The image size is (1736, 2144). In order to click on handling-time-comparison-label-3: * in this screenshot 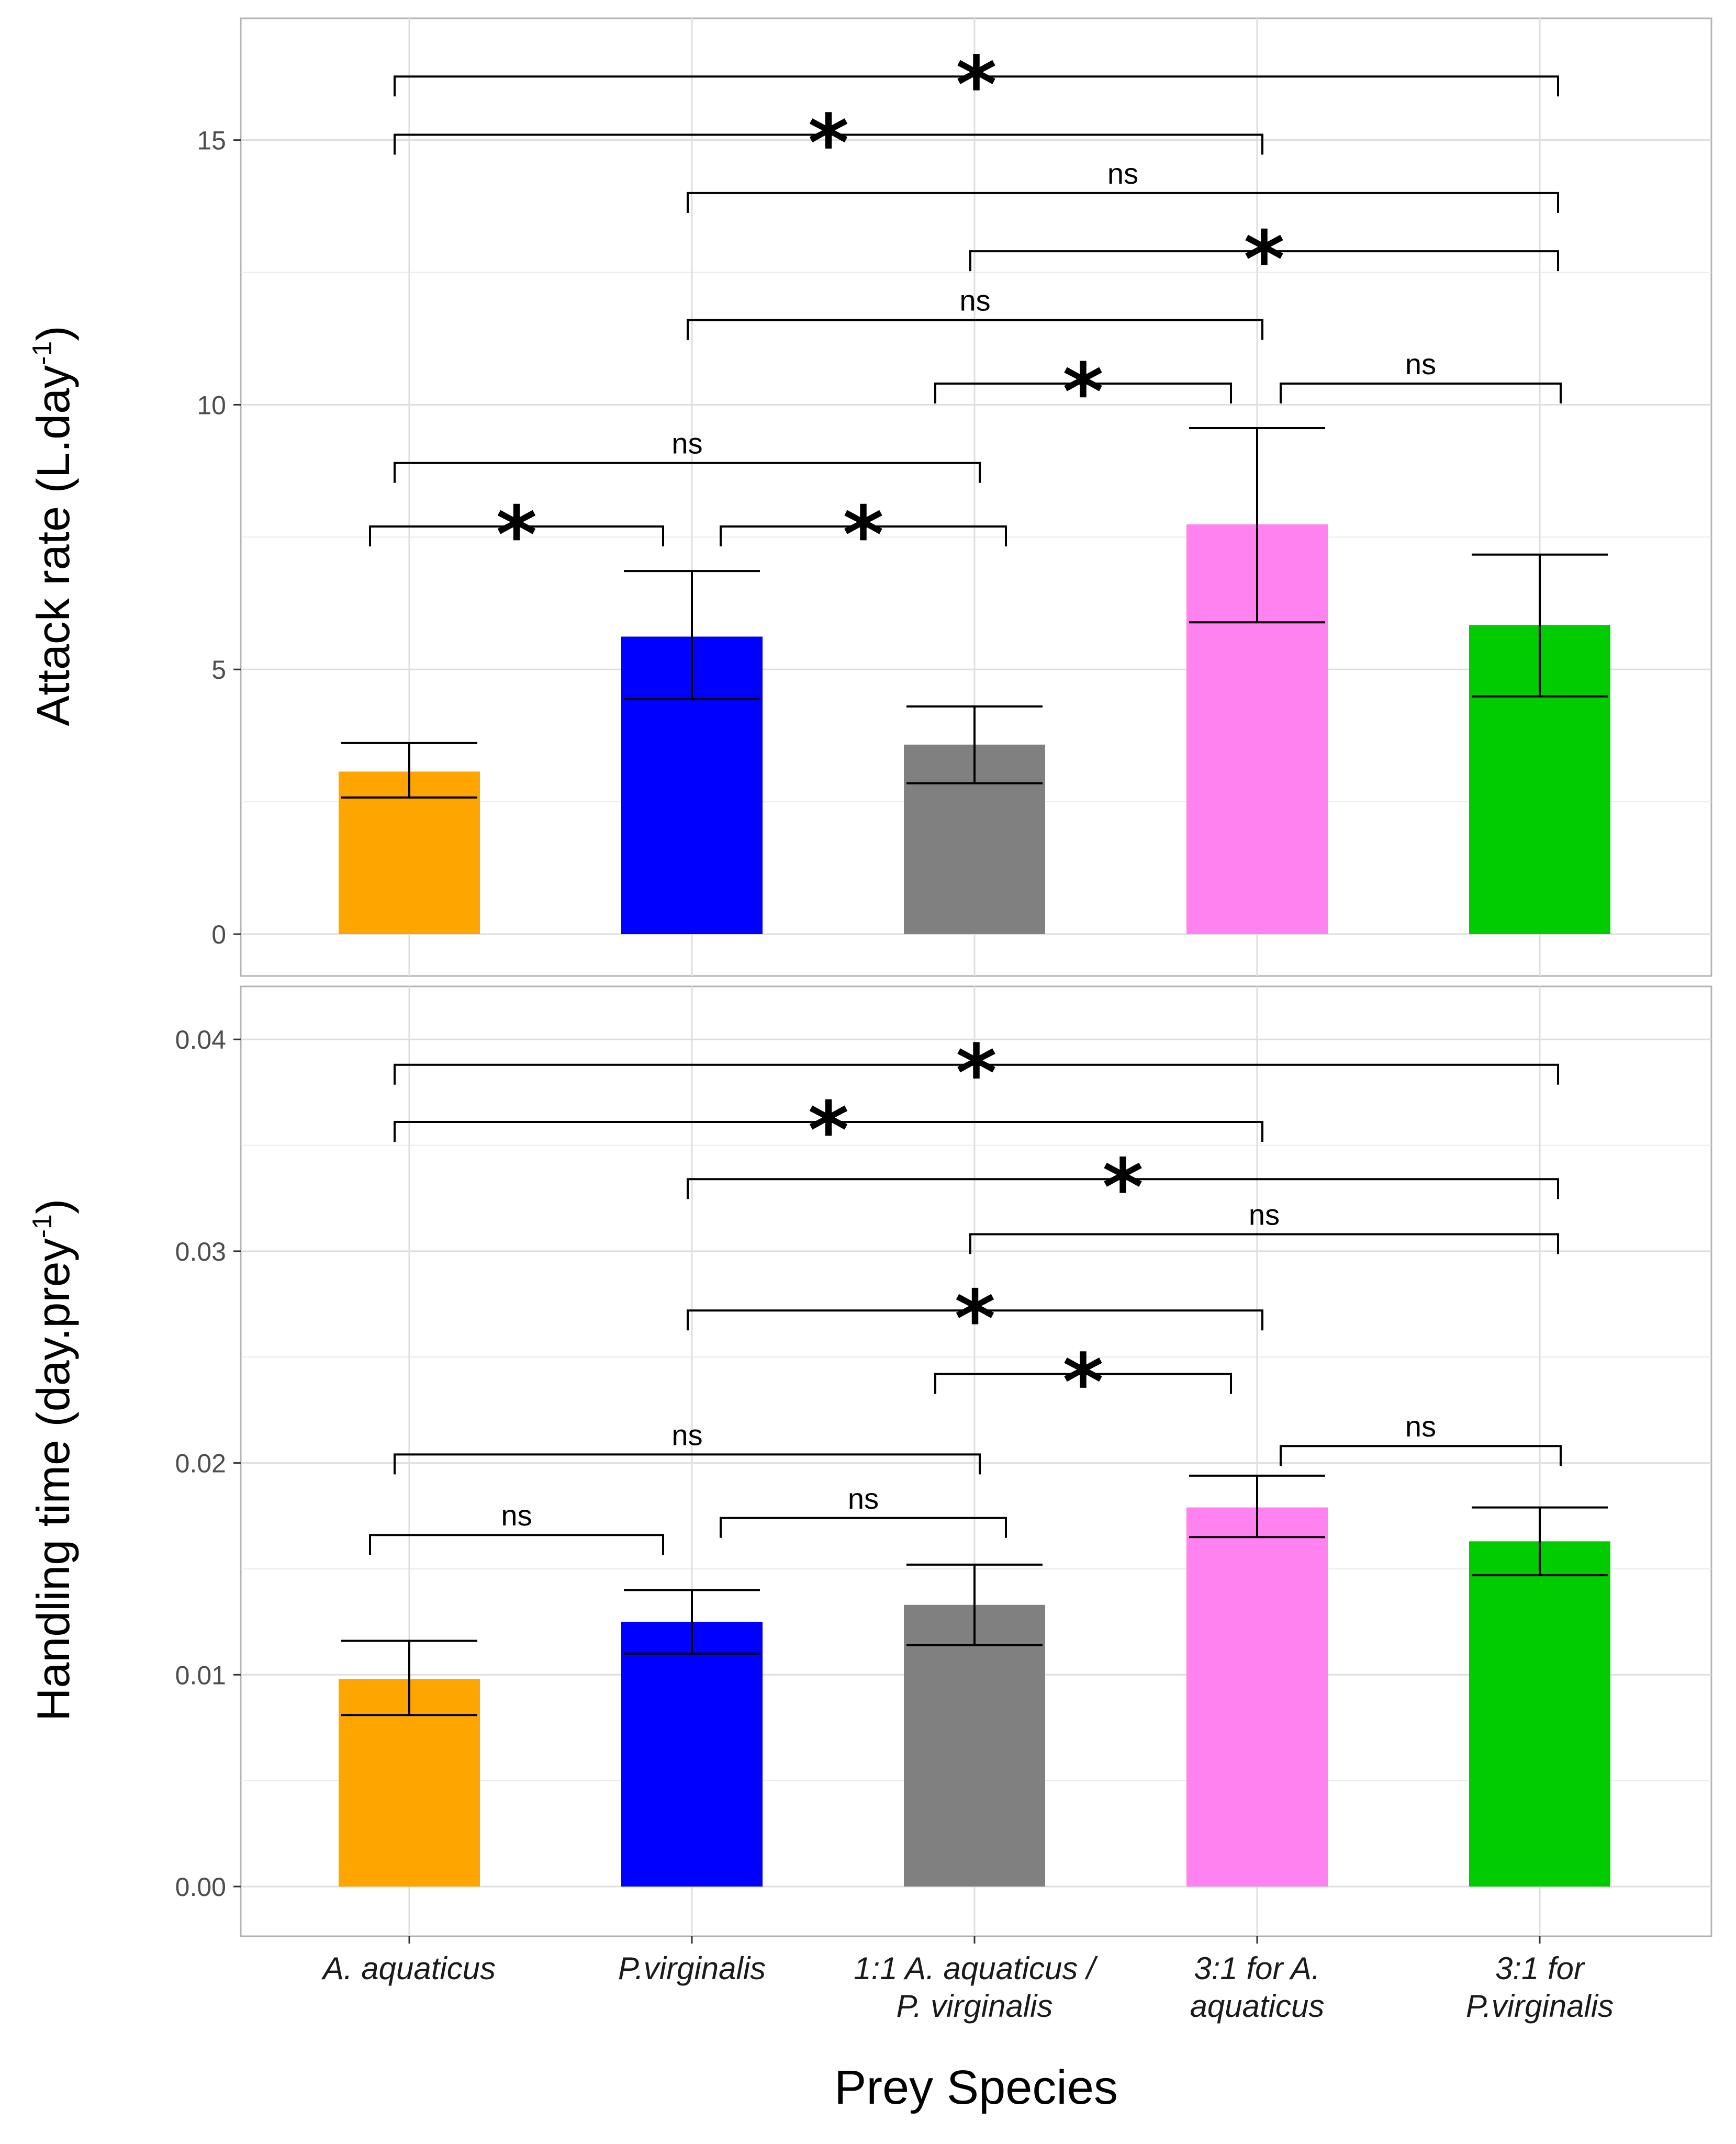, I will do `click(1122, 1187)`.